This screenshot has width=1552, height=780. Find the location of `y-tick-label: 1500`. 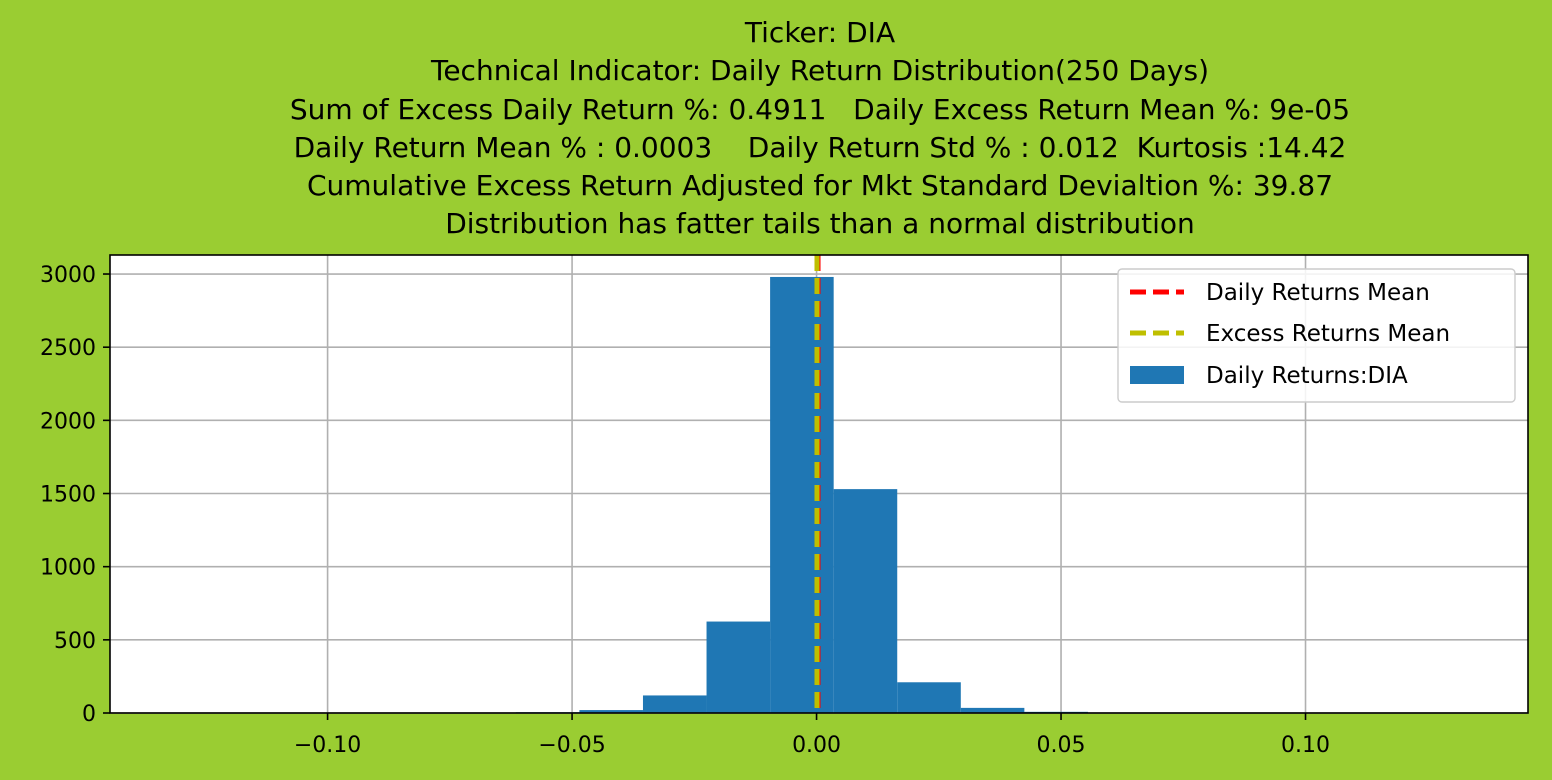

y-tick-label: 1500 is located at coordinates (68, 495).